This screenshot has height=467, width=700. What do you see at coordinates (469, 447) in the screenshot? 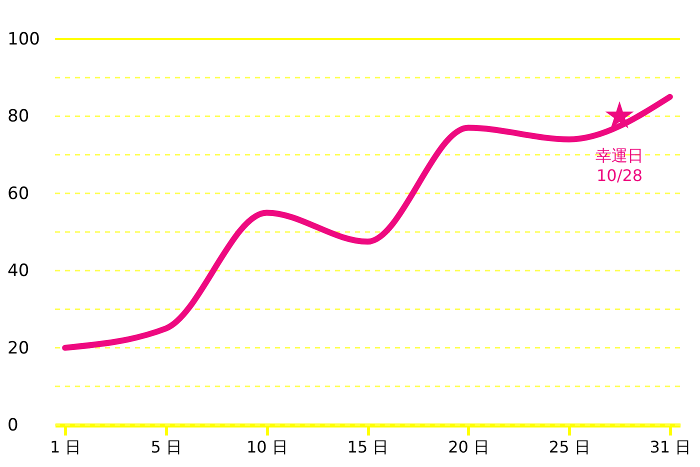
I see `x-tick-label: 20 日` at bounding box center [469, 447].